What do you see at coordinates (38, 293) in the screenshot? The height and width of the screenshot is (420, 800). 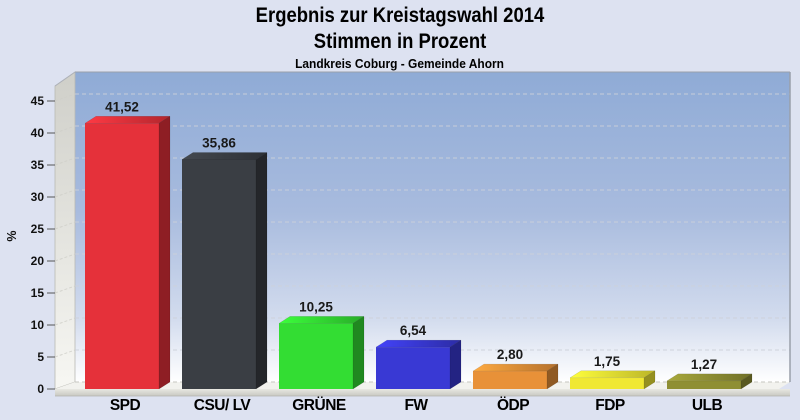 I see `y-tick-label: 15` at bounding box center [38, 293].